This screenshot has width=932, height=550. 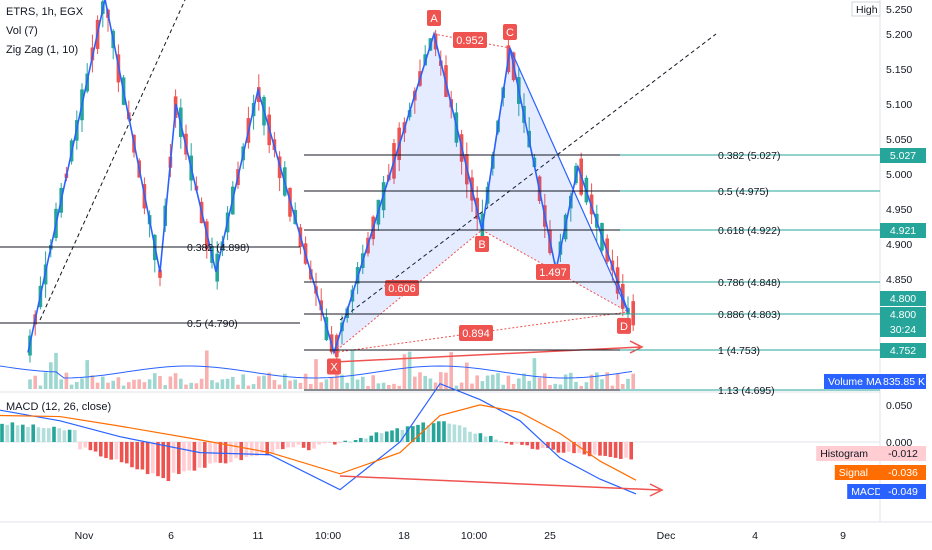 What do you see at coordinates (171, 536) in the screenshot?
I see `time-axis-label: 6` at bounding box center [171, 536].